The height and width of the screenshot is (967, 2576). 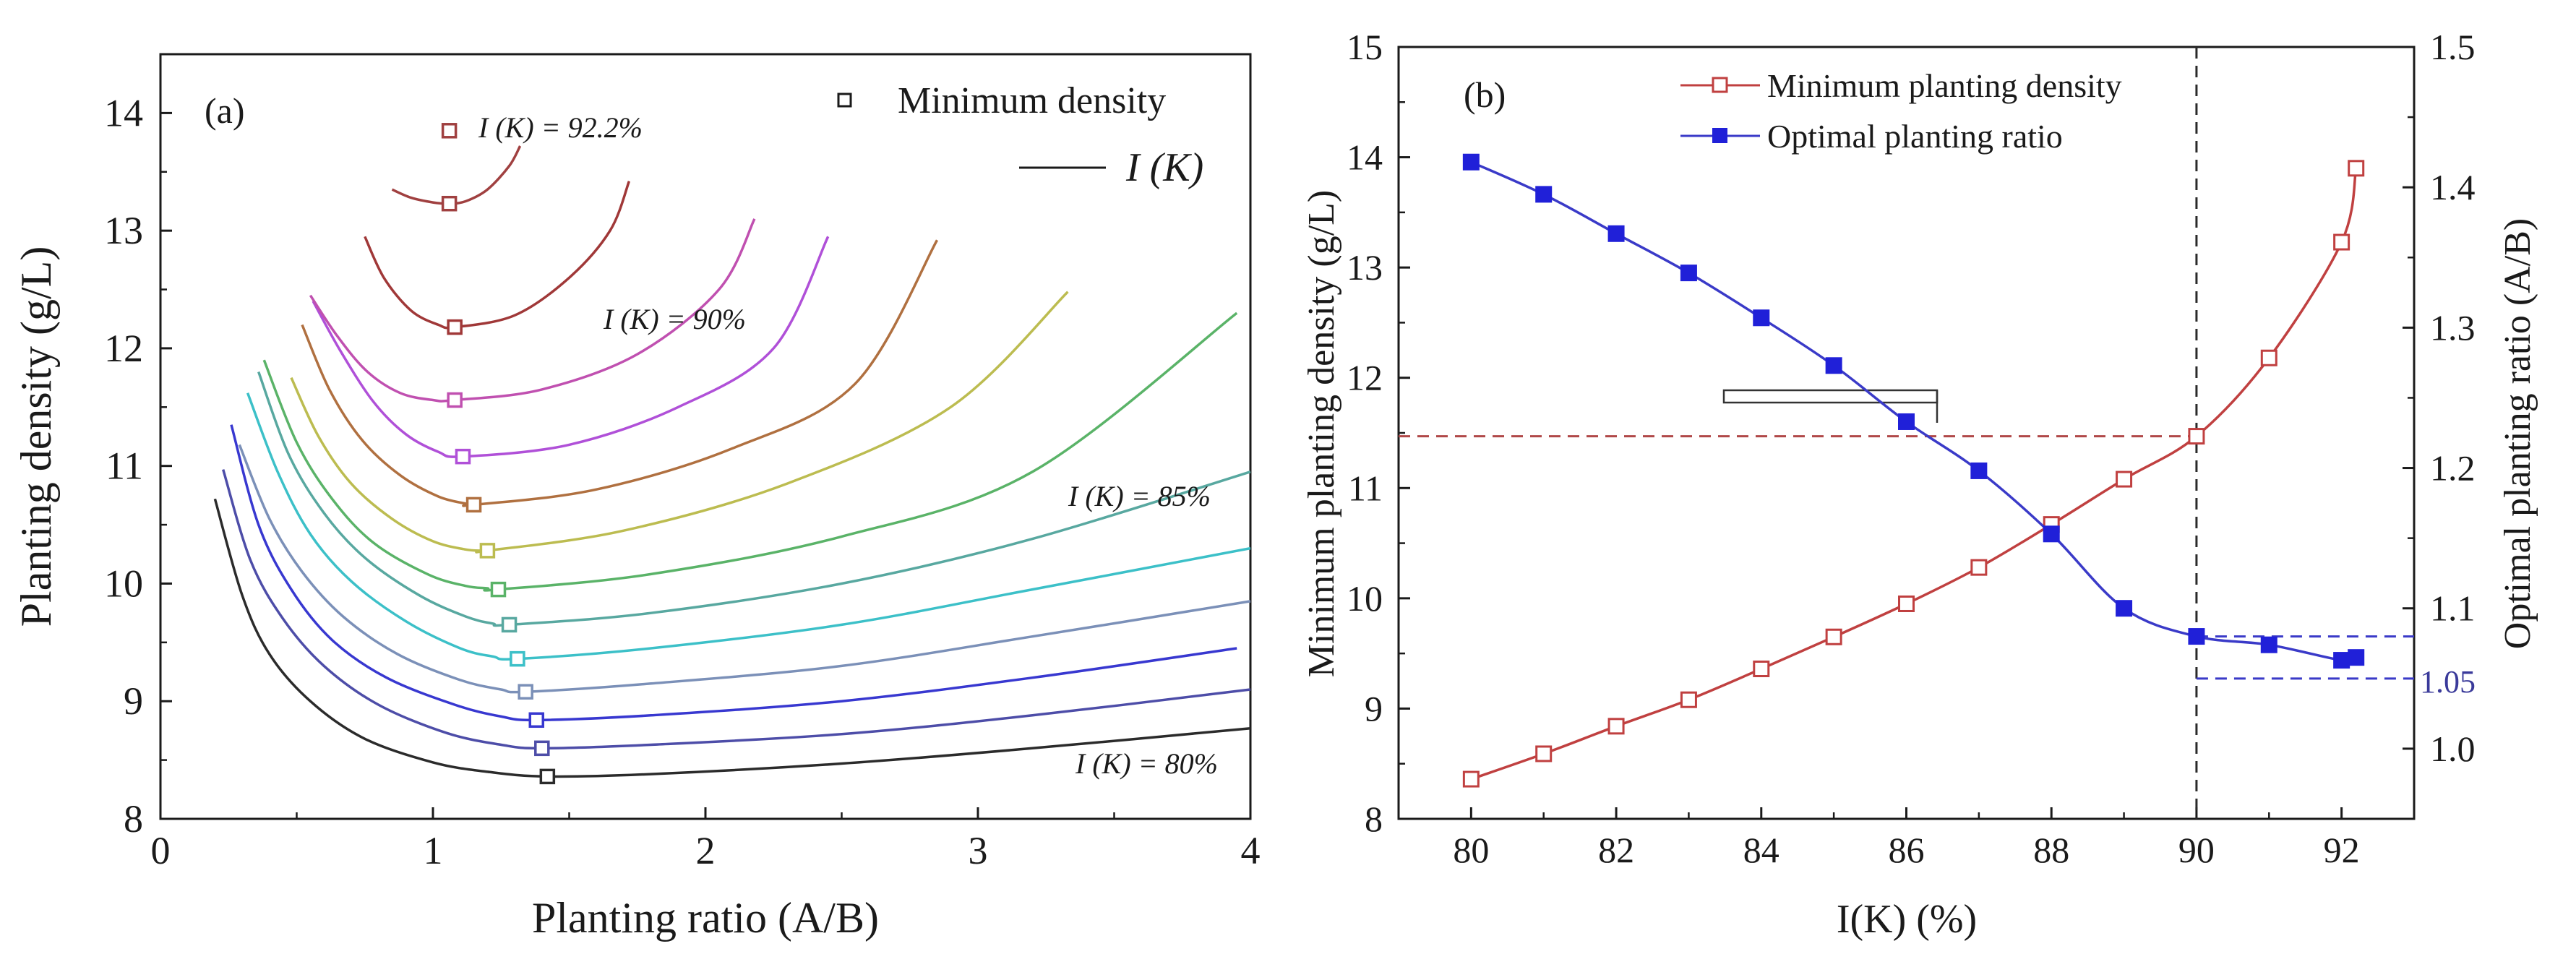 What do you see at coordinates (1140, 496) in the screenshot?
I see `annotation-ik-85: I (K) = 85%` at bounding box center [1140, 496].